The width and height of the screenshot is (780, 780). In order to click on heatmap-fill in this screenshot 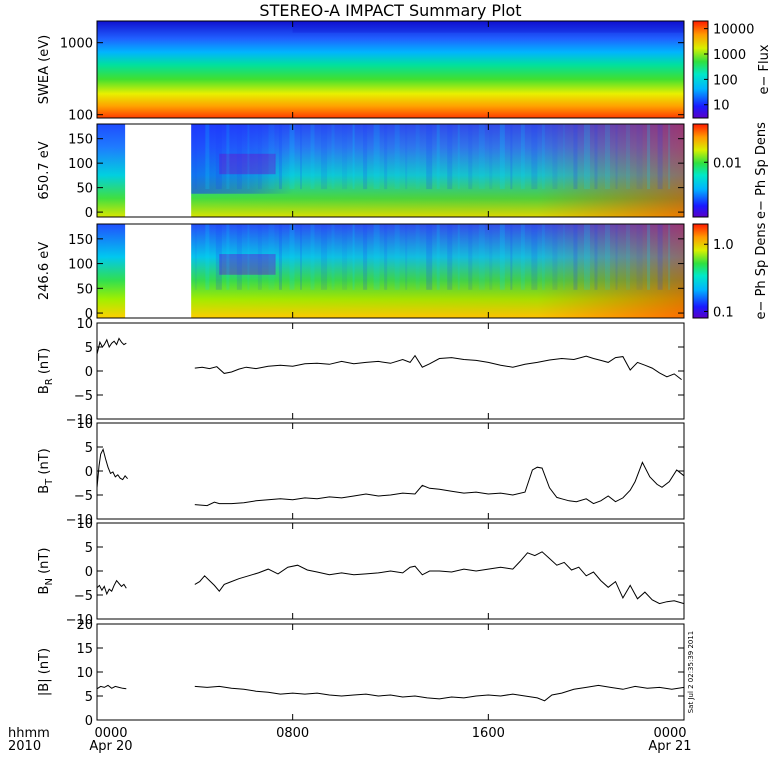, I will do `click(390, 69)`.